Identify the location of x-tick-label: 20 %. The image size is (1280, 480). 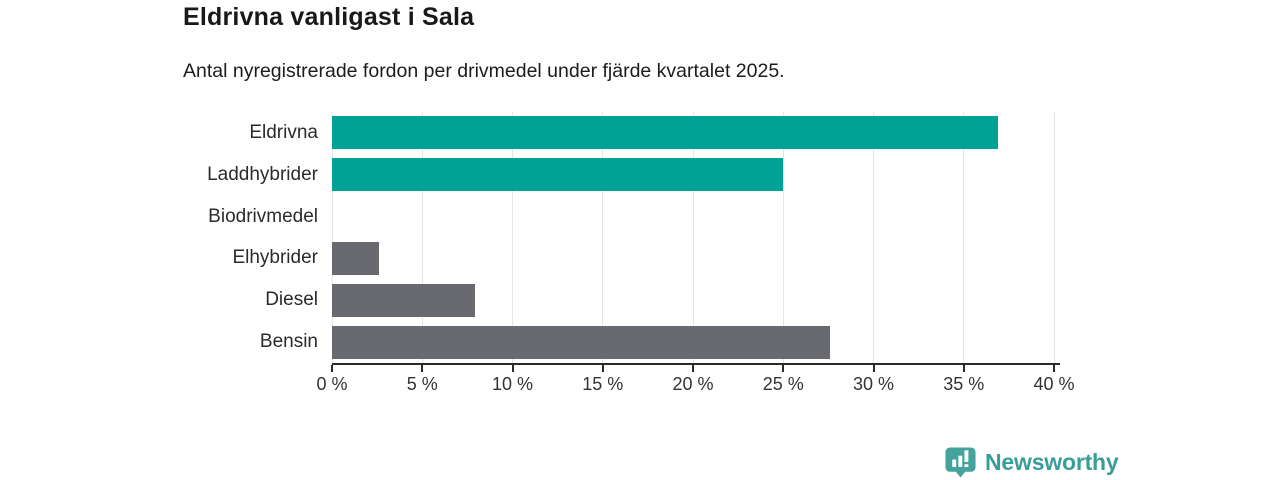
(693, 384).